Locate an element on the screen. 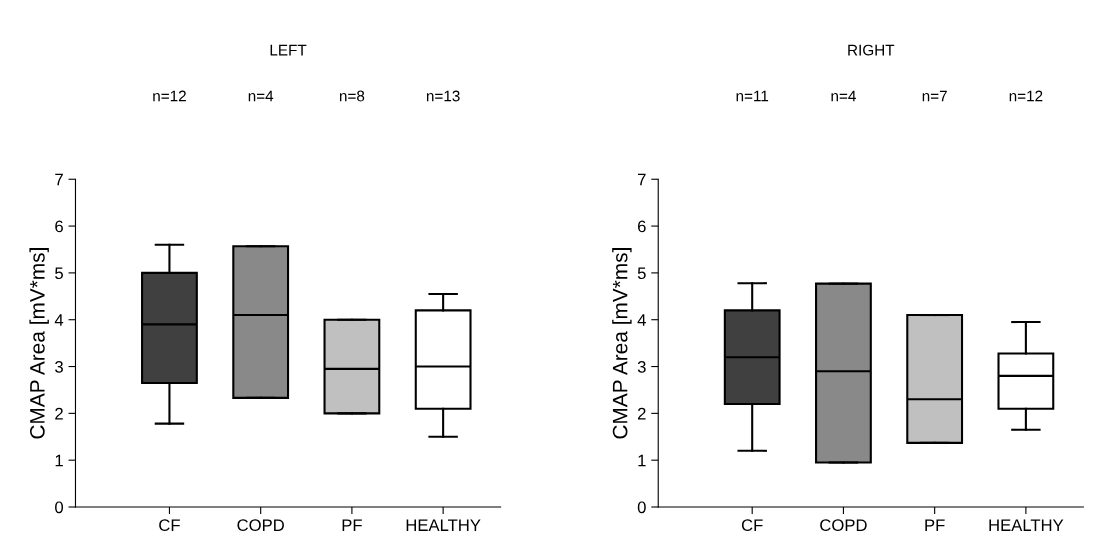 The width and height of the screenshot is (1110, 549). text: n=8 is located at coordinates (352, 96).